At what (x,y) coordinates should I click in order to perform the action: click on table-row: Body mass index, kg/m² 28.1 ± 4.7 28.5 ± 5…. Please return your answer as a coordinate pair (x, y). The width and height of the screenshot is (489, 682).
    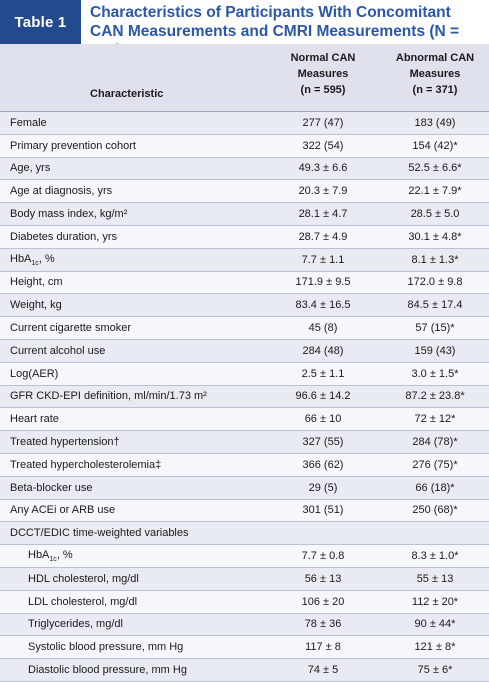
    Looking at the image, I should click on (244, 214).